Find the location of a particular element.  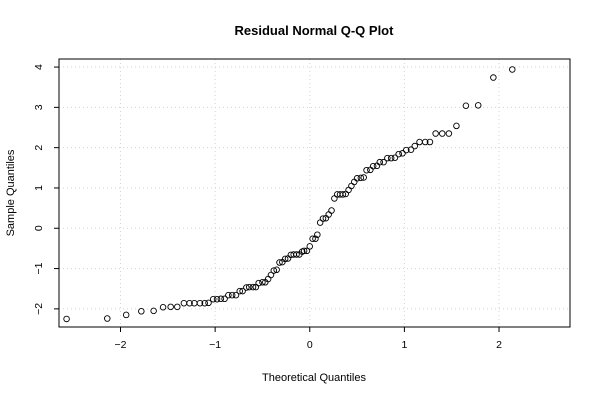

x-tick-label: 0 is located at coordinates (310, 345).